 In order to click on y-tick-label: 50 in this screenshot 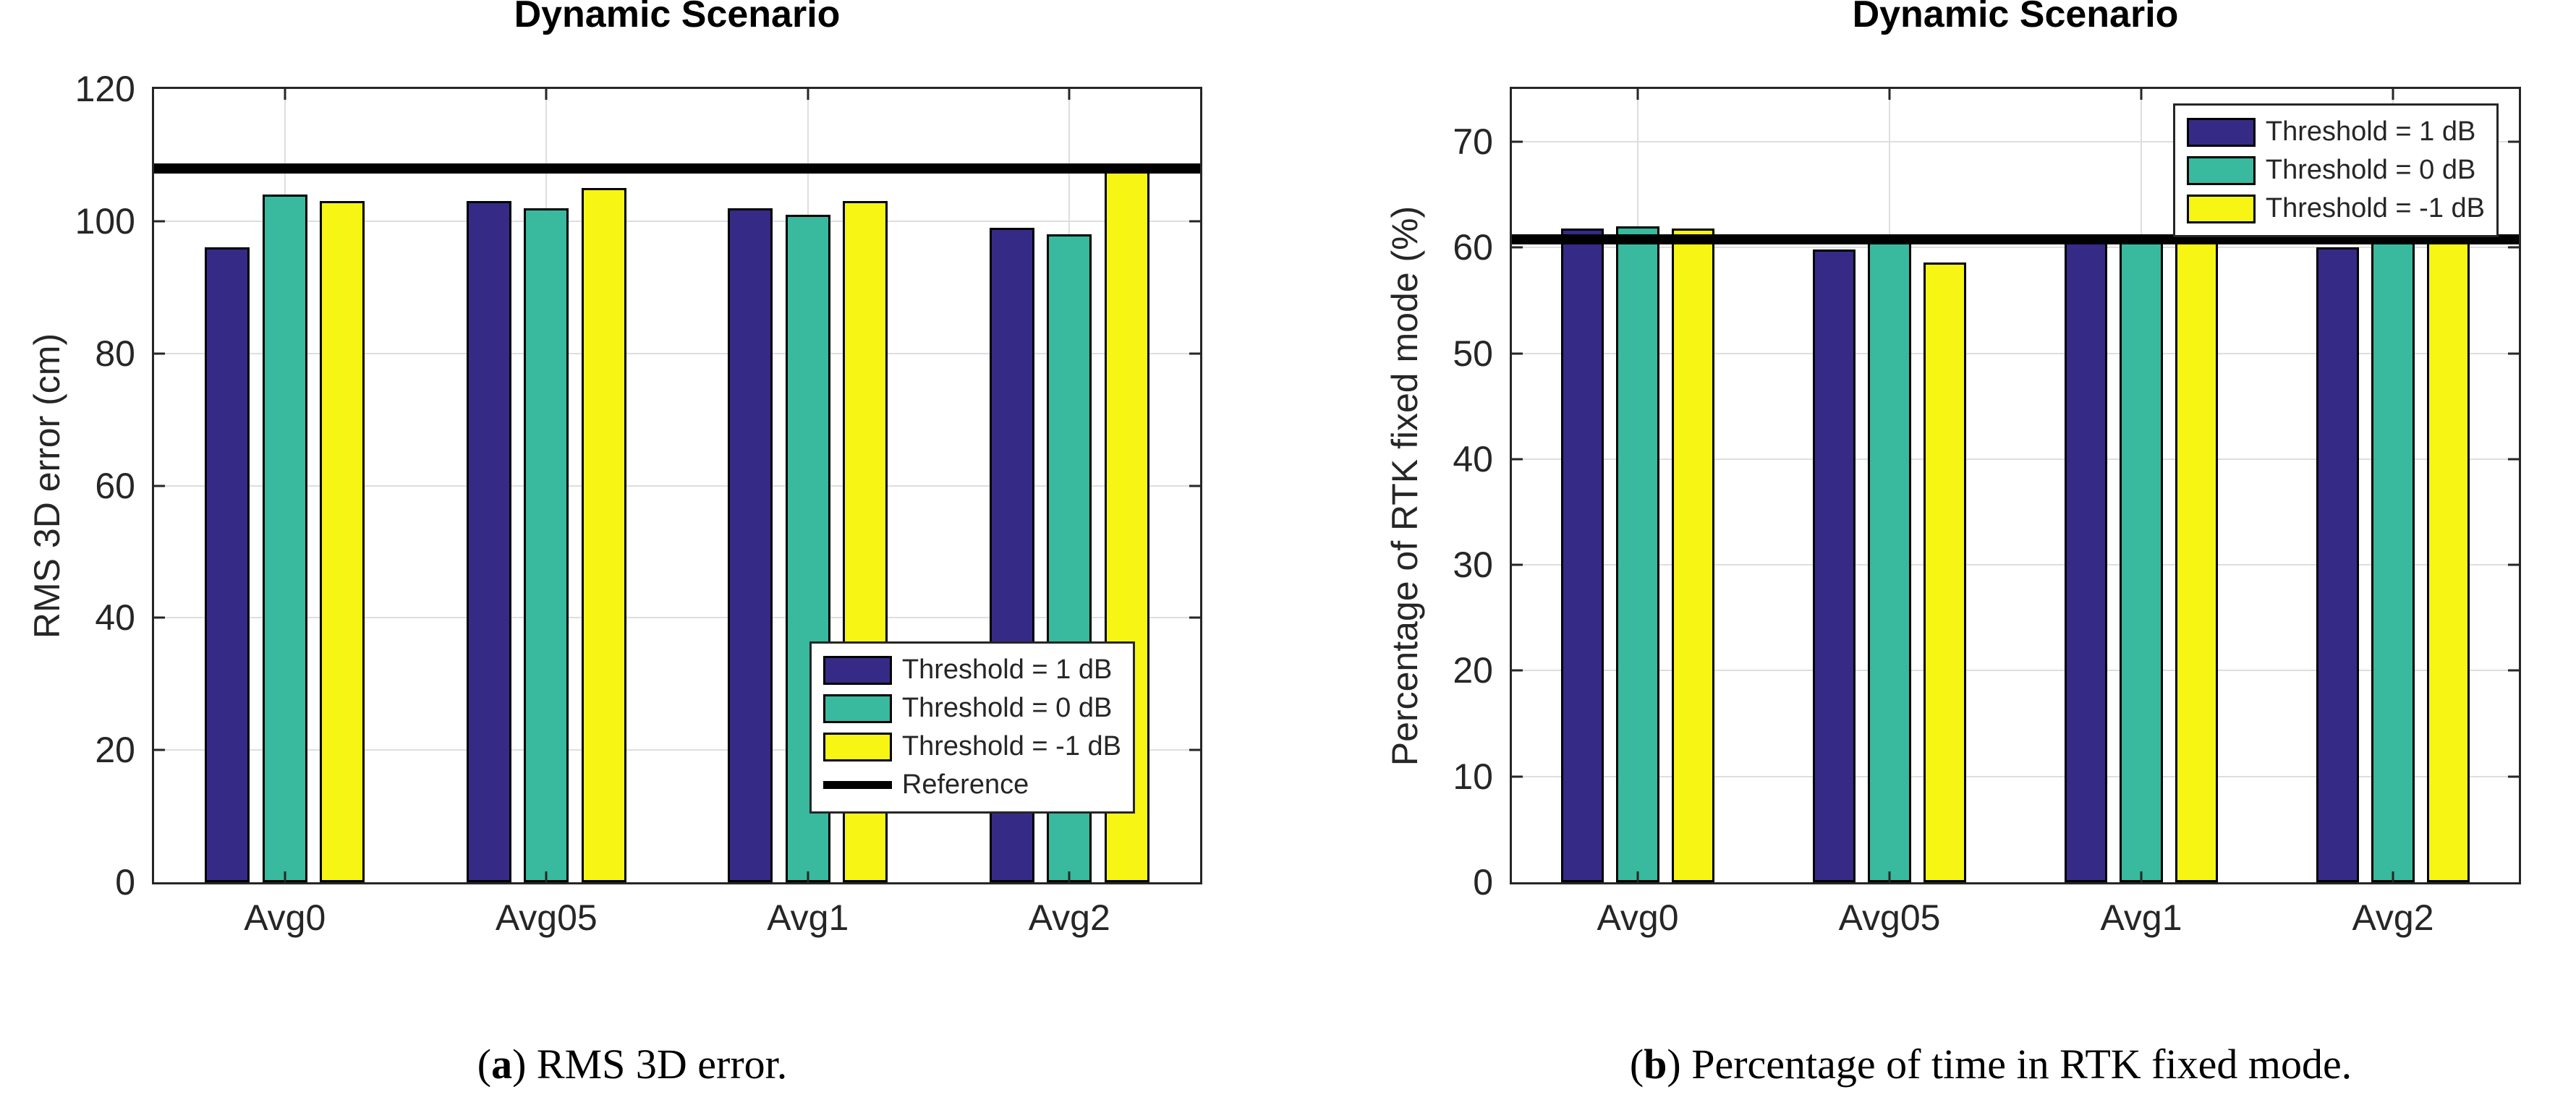, I will do `click(1473, 353)`.